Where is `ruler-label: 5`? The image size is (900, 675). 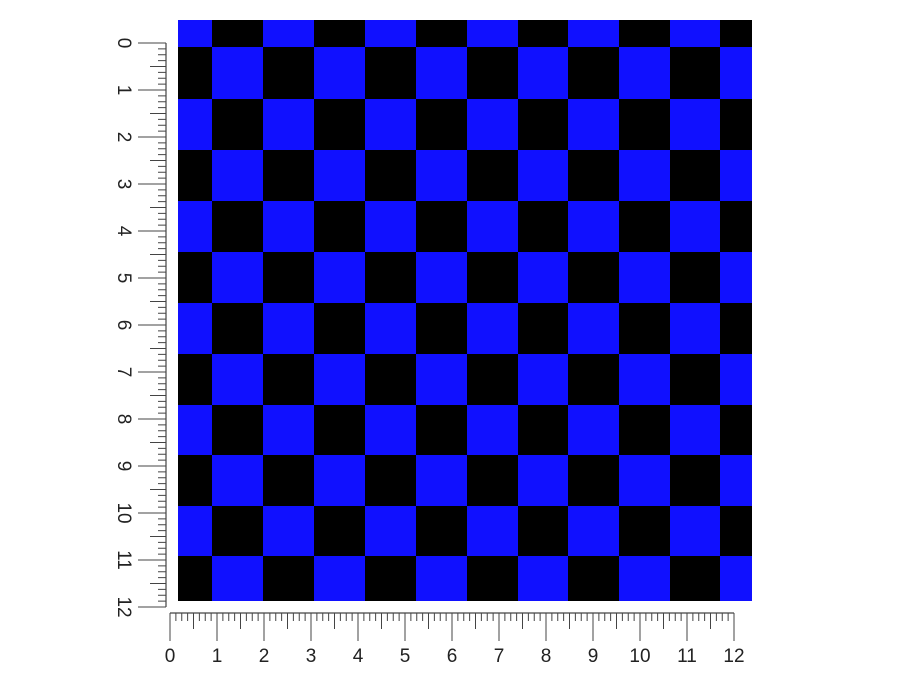
ruler-label: 5 is located at coordinates (405, 656).